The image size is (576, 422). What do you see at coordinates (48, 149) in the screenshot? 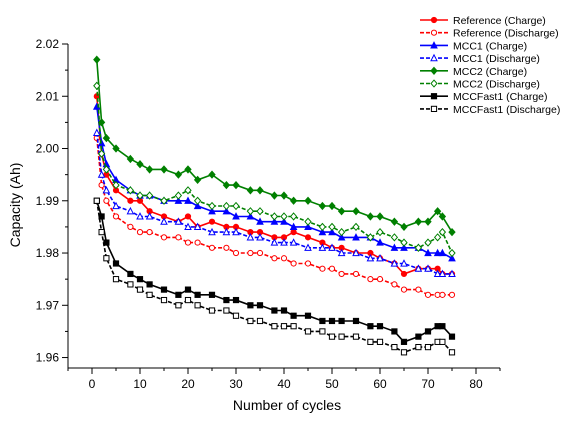
I see `y-tick-label: 2.00` at bounding box center [48, 149].